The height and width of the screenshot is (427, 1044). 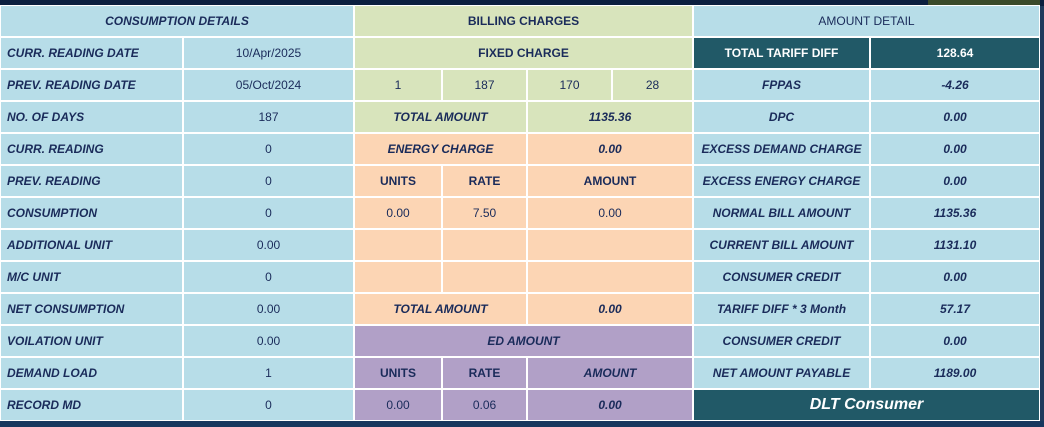 I want to click on fppas-value: -4.26, so click(x=955, y=85).